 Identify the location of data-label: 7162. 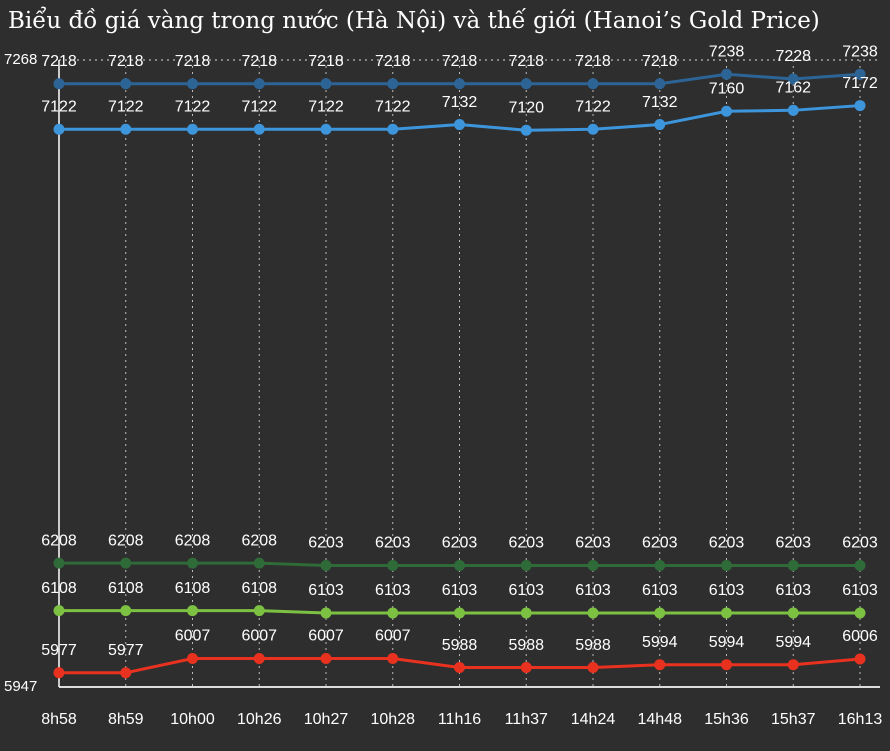
(793, 88).